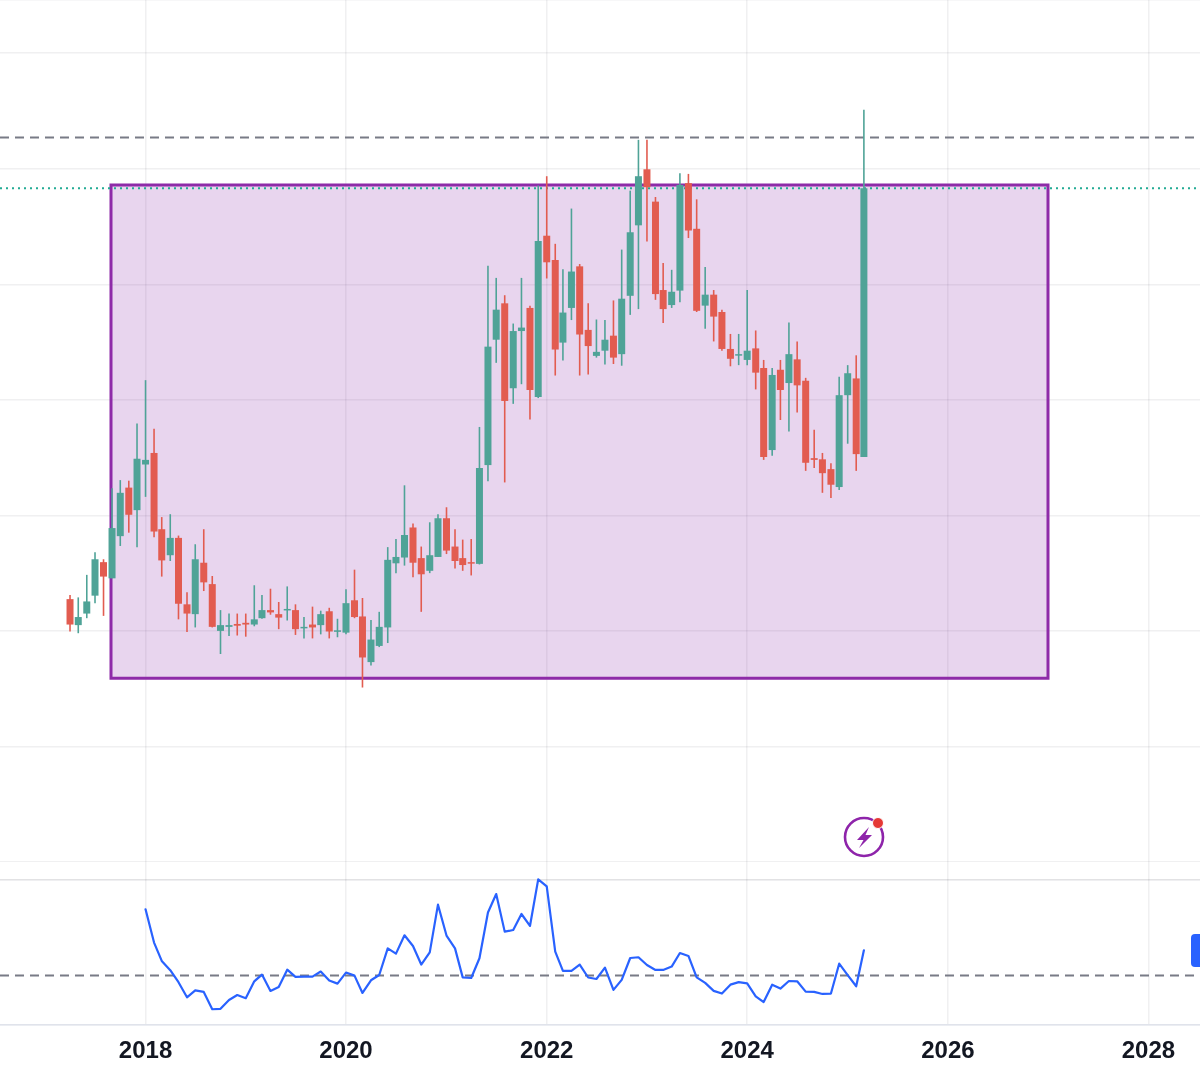  What do you see at coordinates (346, 1050) in the screenshot?
I see `x-tick-label: 2020` at bounding box center [346, 1050].